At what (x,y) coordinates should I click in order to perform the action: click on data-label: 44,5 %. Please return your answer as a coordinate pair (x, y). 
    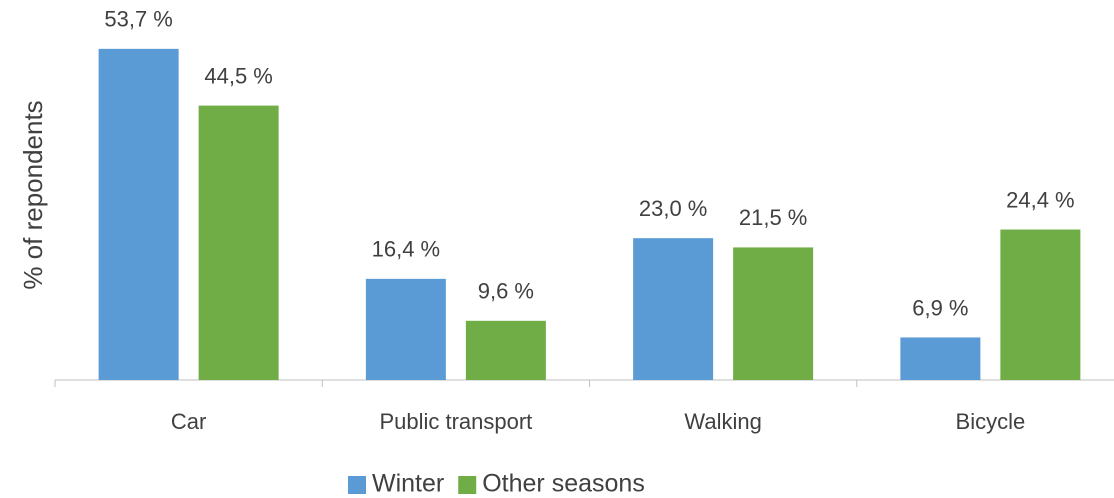
    Looking at the image, I should click on (238, 75).